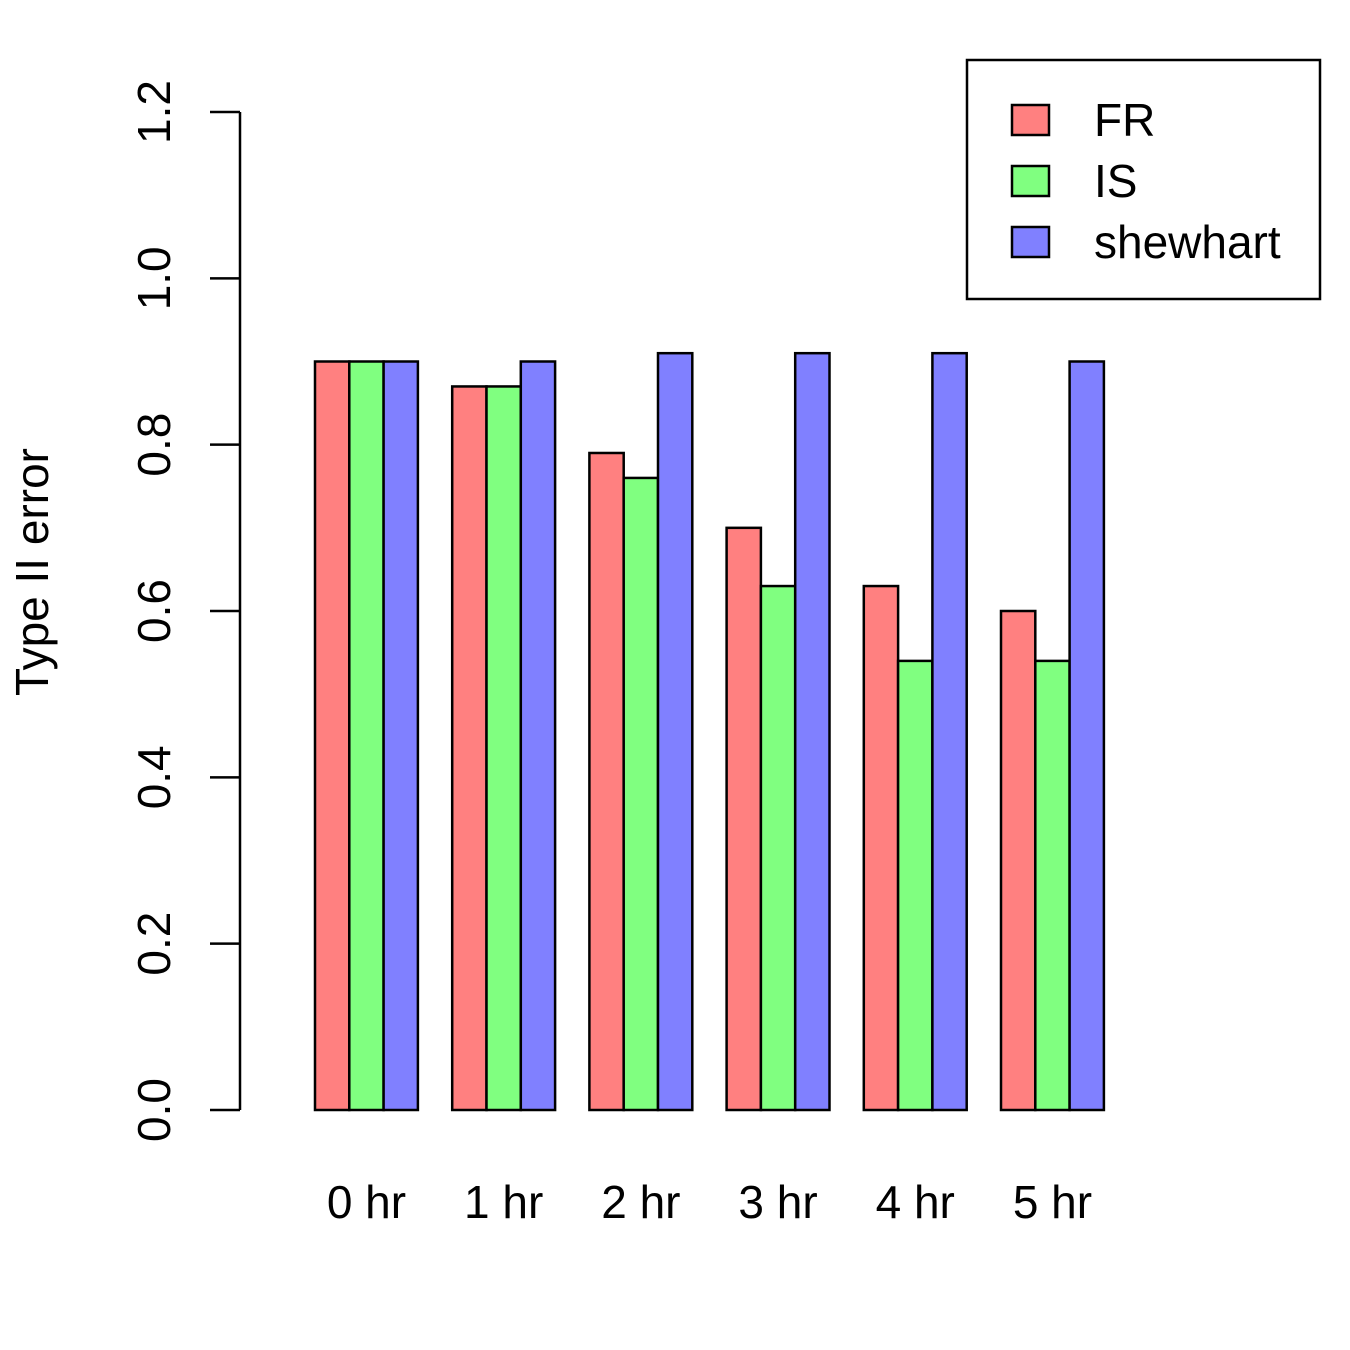 This screenshot has width=1350, height=1350. Describe the element at coordinates (881, 848) in the screenshot. I see `bar-FR-4hr` at that location.